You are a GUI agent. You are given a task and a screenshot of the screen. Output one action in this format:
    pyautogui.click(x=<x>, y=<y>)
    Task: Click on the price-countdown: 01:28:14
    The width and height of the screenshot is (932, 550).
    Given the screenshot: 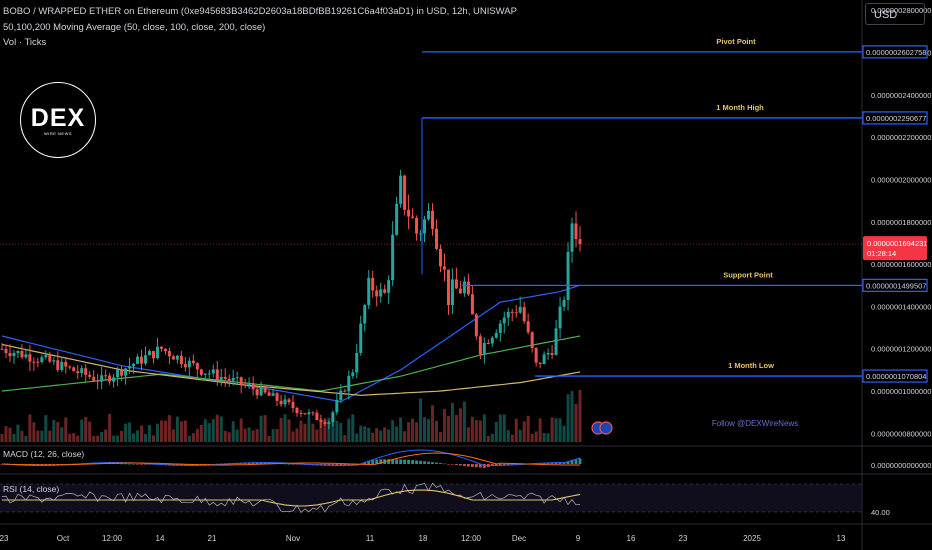 What is the action you would take?
    pyautogui.click(x=881, y=253)
    